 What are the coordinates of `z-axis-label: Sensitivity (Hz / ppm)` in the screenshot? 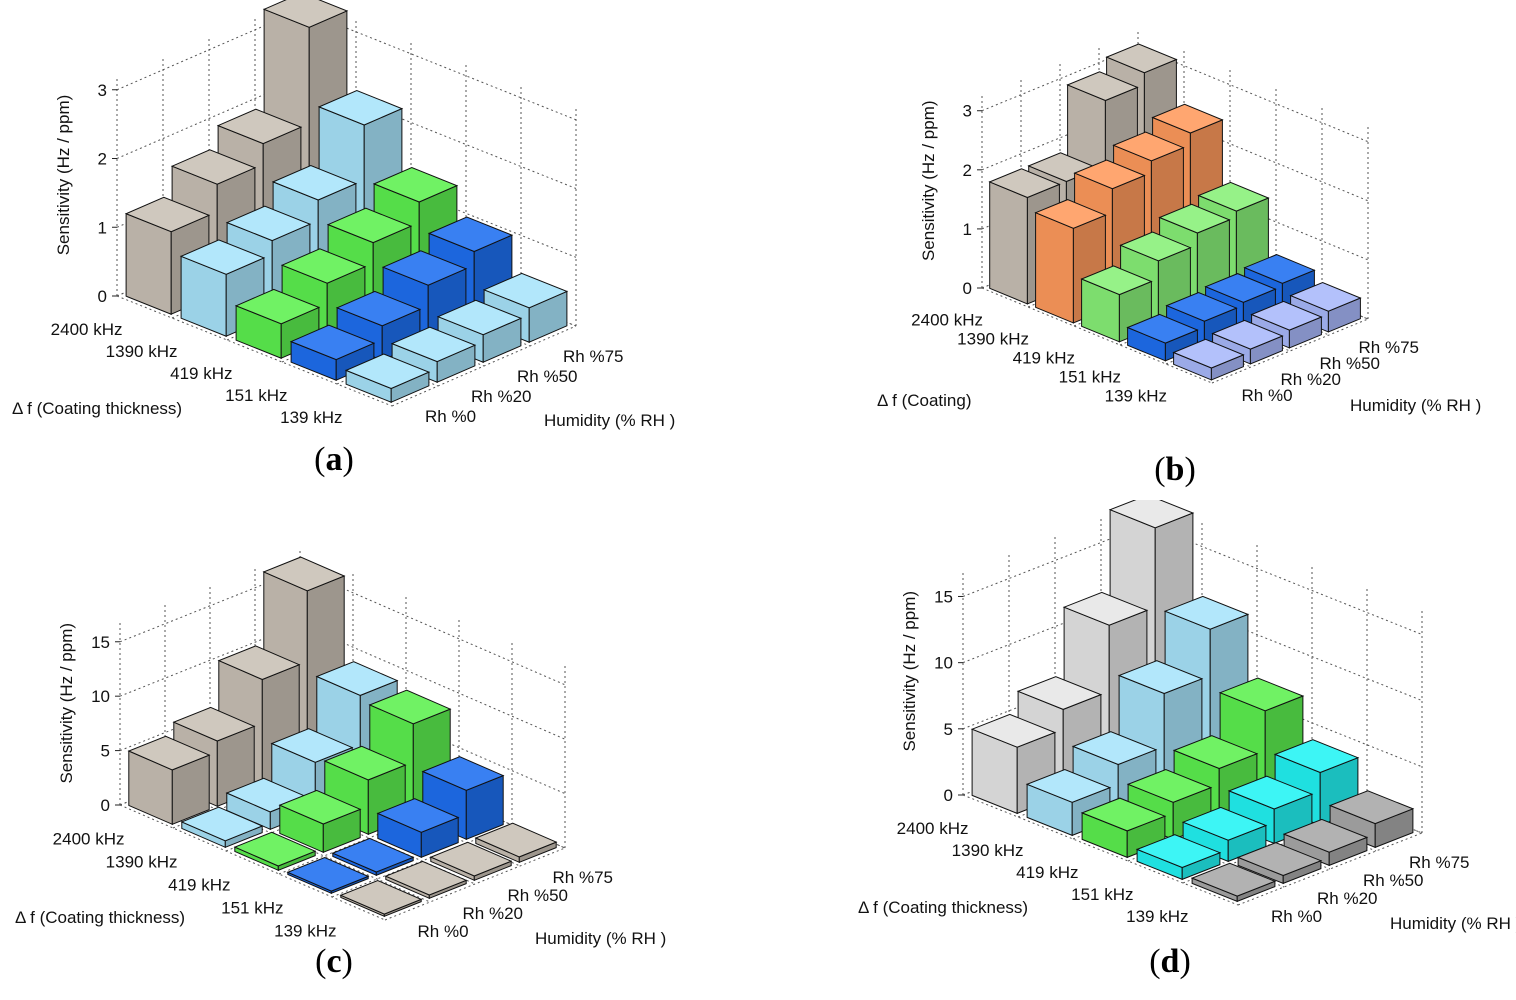 It's located at (928, 180).